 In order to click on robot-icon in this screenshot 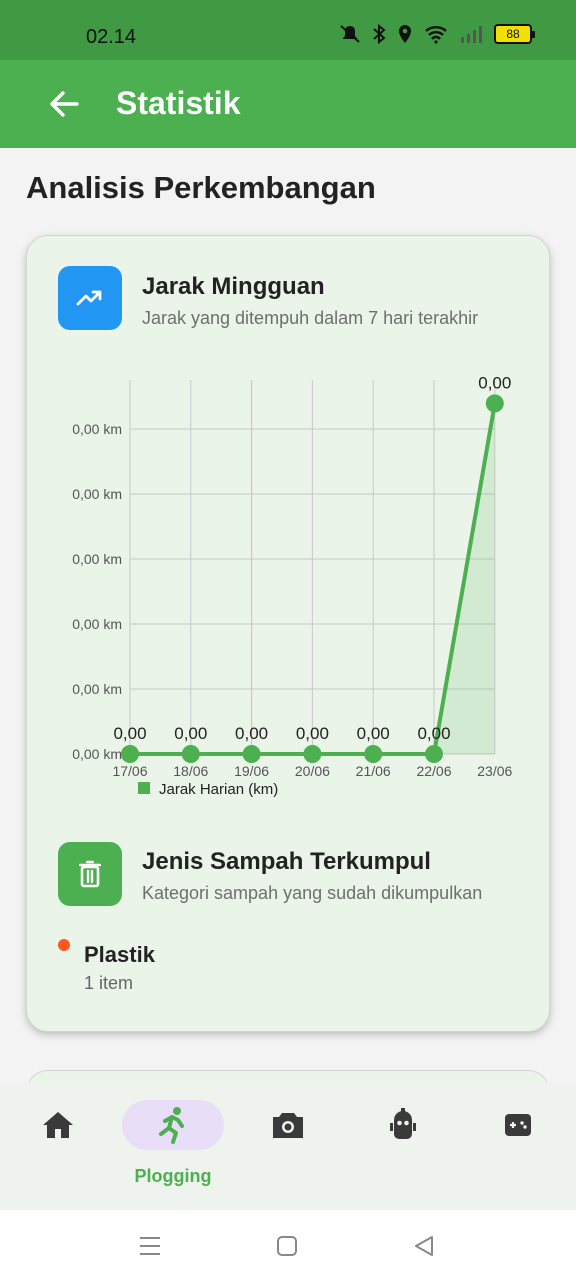, I will do `click(403, 1123)`.